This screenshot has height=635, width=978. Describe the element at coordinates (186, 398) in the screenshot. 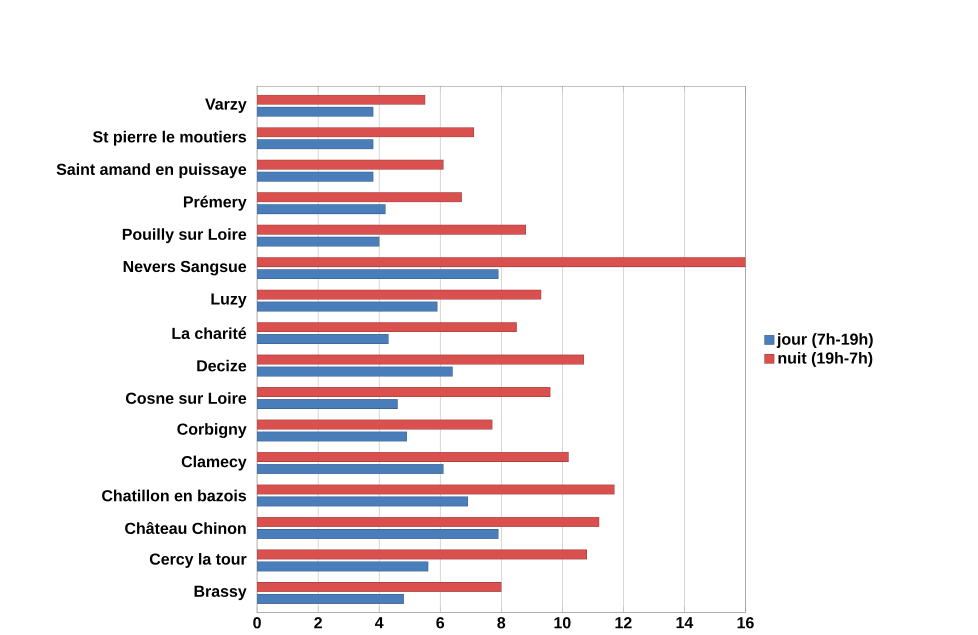

I see `y-tick-label: Cosne sur Loire` at that location.